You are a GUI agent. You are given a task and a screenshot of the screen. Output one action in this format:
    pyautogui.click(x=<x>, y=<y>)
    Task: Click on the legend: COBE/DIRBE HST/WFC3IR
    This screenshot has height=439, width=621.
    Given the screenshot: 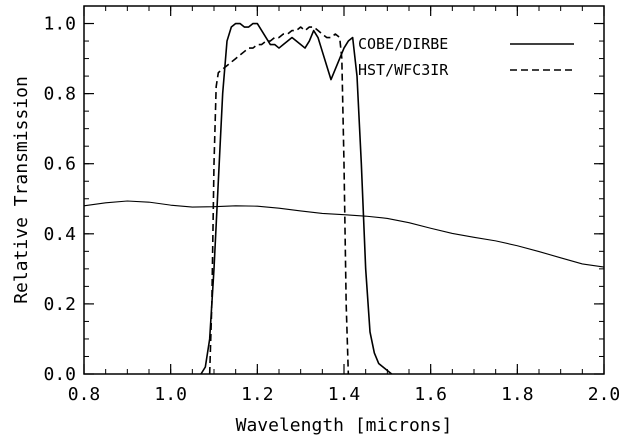 What is the action you would take?
    pyautogui.click(x=466, y=57)
    